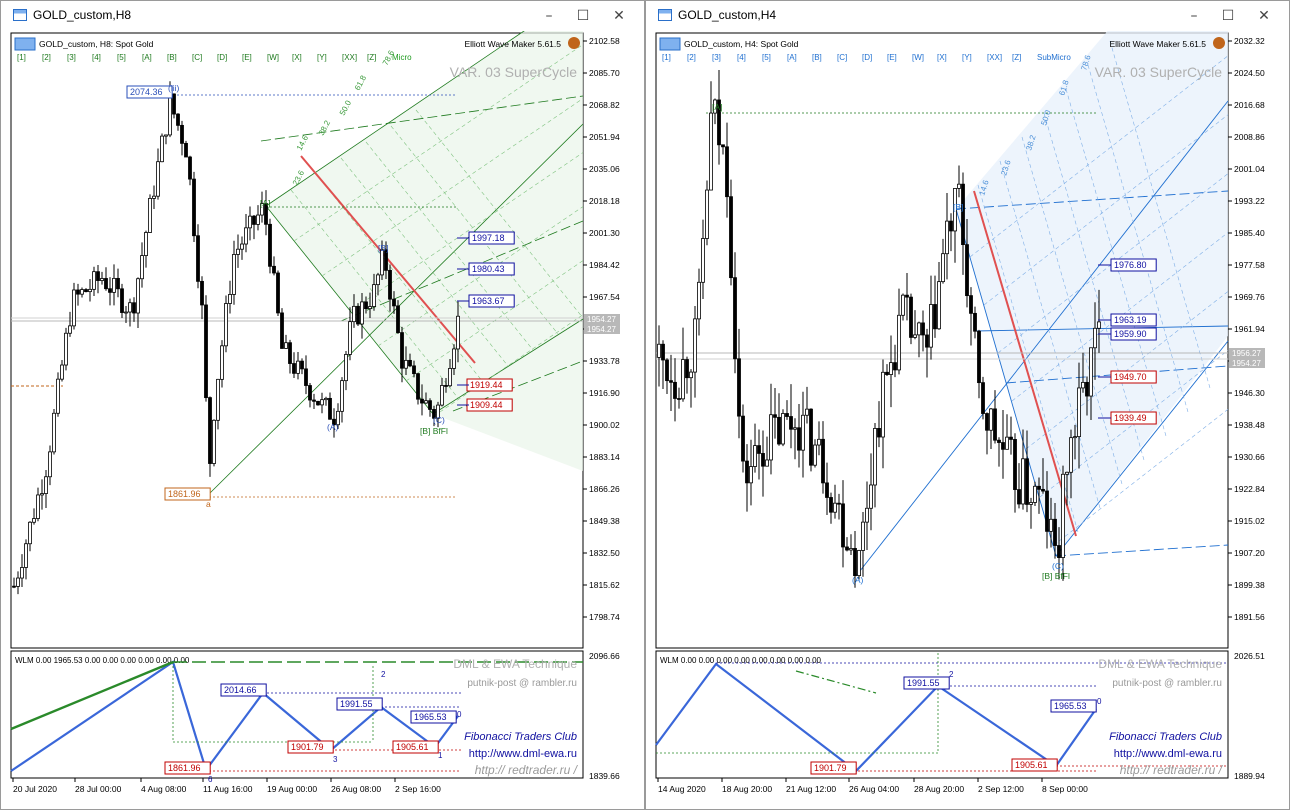 The height and width of the screenshot is (810, 1290). What do you see at coordinates (1249, 776) in the screenshot?
I see `osc-axis-label: 1889.94` at bounding box center [1249, 776].